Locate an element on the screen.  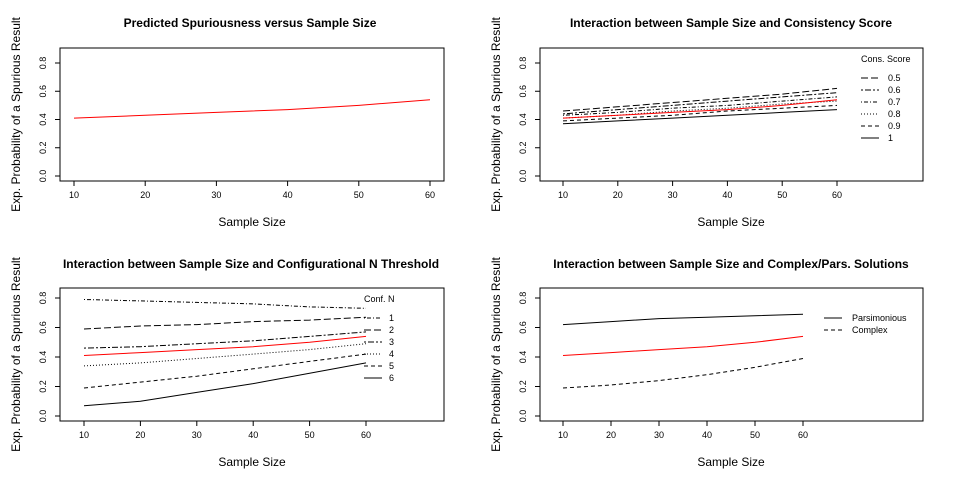
legend-label: 0.8 is located at coordinates (894, 114).